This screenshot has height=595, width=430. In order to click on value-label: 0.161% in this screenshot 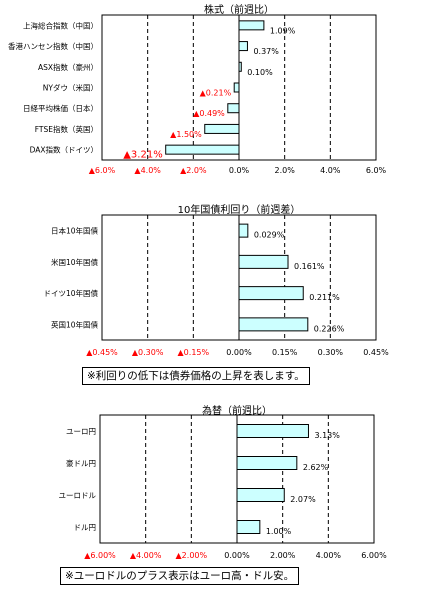, I will do `click(309, 266)`.